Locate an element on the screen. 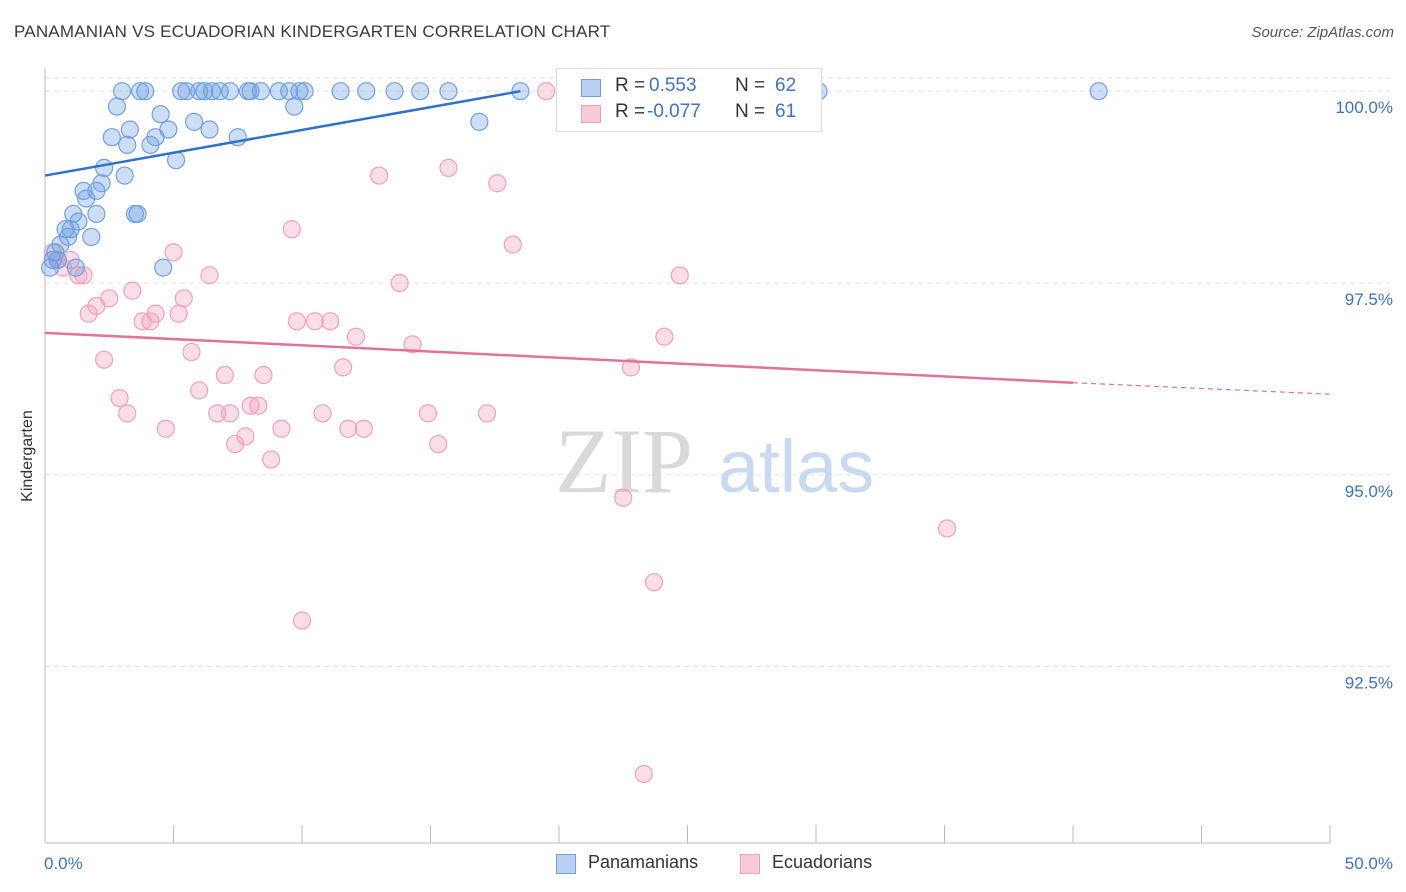 Image resolution: width=1406 pixels, height=892 pixels. x-tick-label-min: 0.0% is located at coordinates (63, 863).